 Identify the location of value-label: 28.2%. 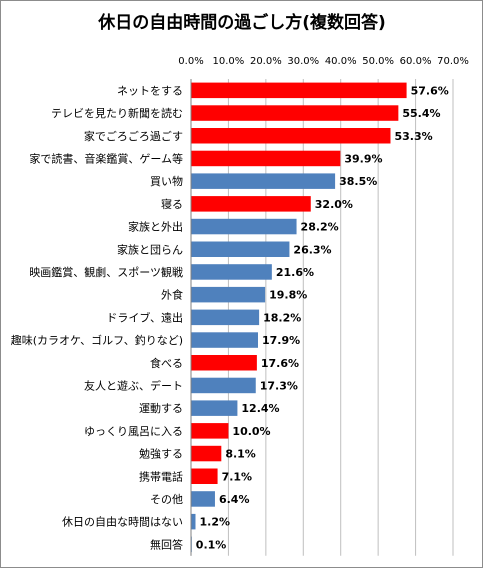
(320, 227).